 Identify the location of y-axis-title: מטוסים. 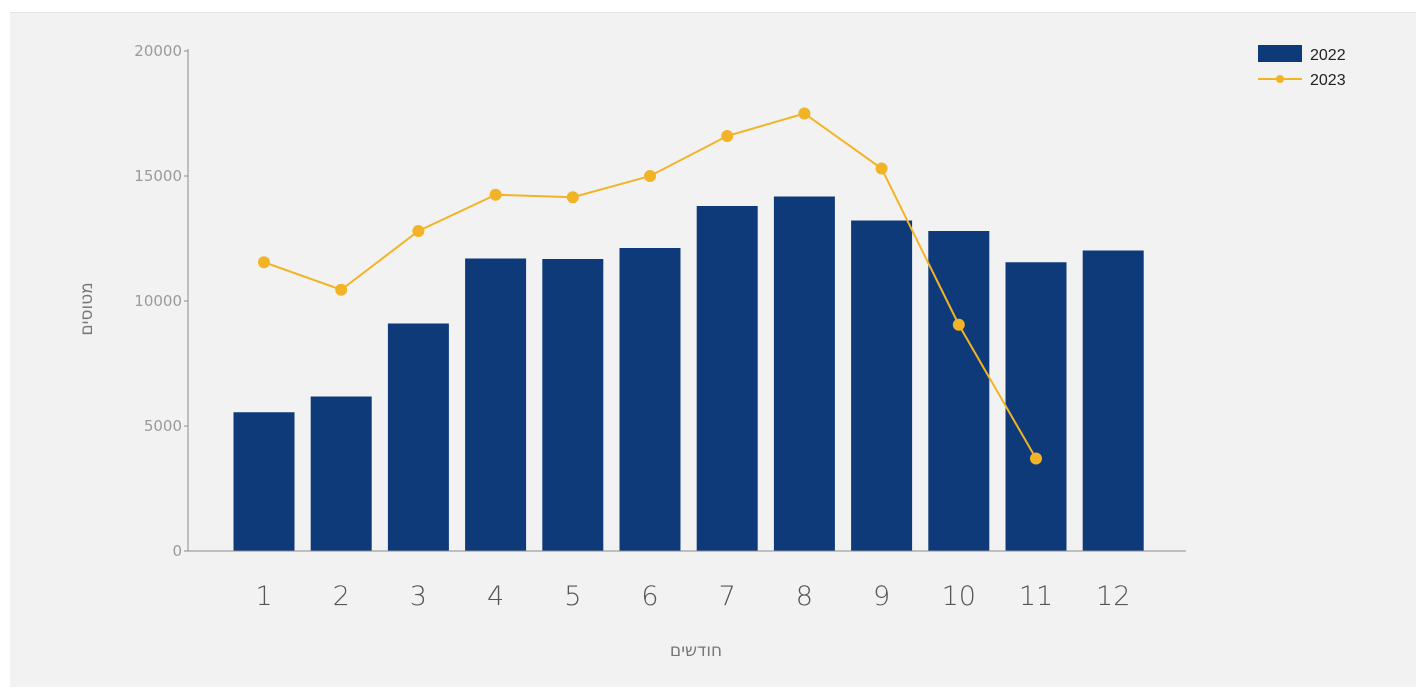
(87, 308).